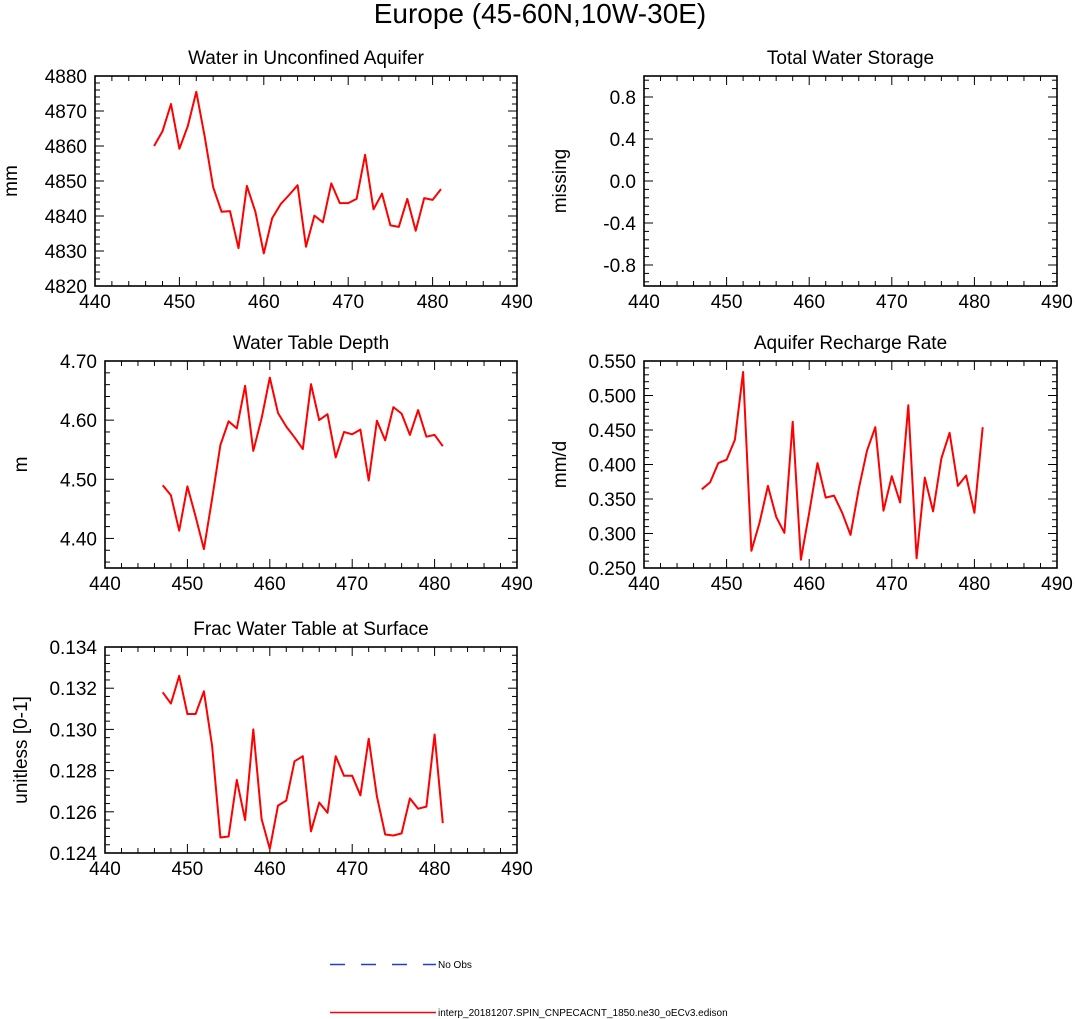  What do you see at coordinates (612, 431) in the screenshot?
I see `y-tick-label: 0.450` at bounding box center [612, 431].